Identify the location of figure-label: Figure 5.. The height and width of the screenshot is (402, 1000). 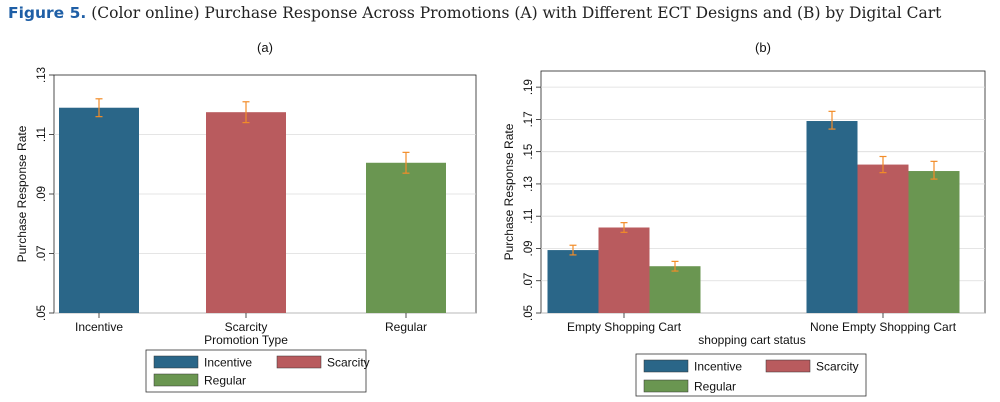
(47, 13).